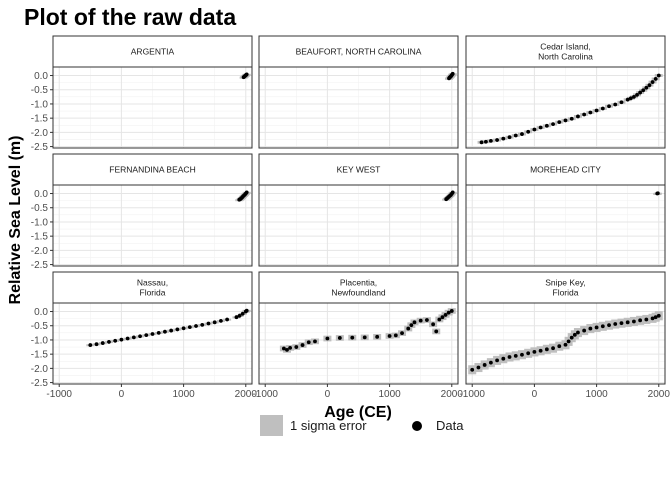  What do you see at coordinates (328, 425) in the screenshot?
I see `legend-error-label: 1 sigma error` at bounding box center [328, 425].